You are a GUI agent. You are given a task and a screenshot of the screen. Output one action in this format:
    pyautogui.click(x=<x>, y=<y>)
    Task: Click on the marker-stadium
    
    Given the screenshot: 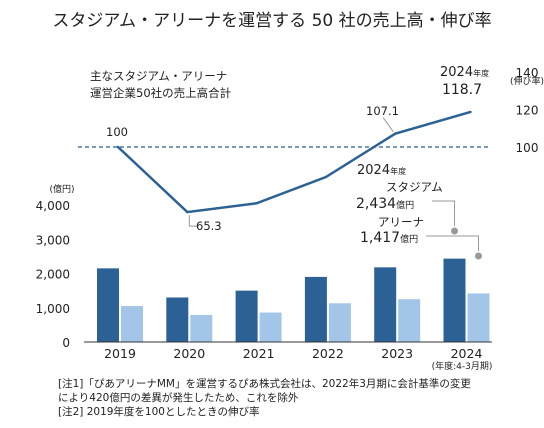 What is the action you would take?
    pyautogui.click(x=454, y=231)
    